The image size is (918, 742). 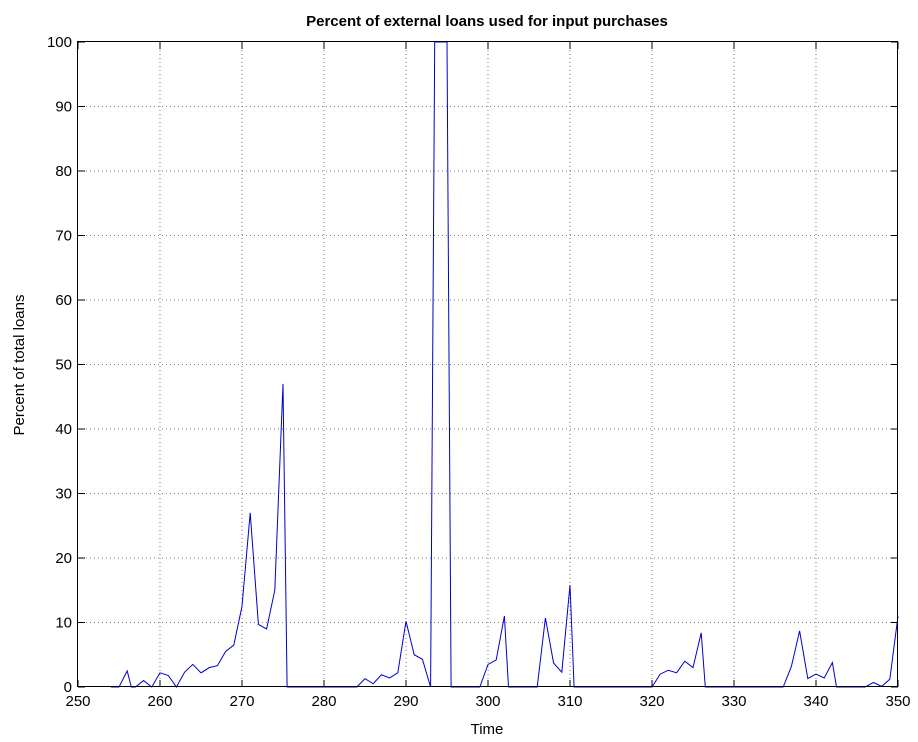 I want to click on x-tick-label: 350, so click(x=897, y=701).